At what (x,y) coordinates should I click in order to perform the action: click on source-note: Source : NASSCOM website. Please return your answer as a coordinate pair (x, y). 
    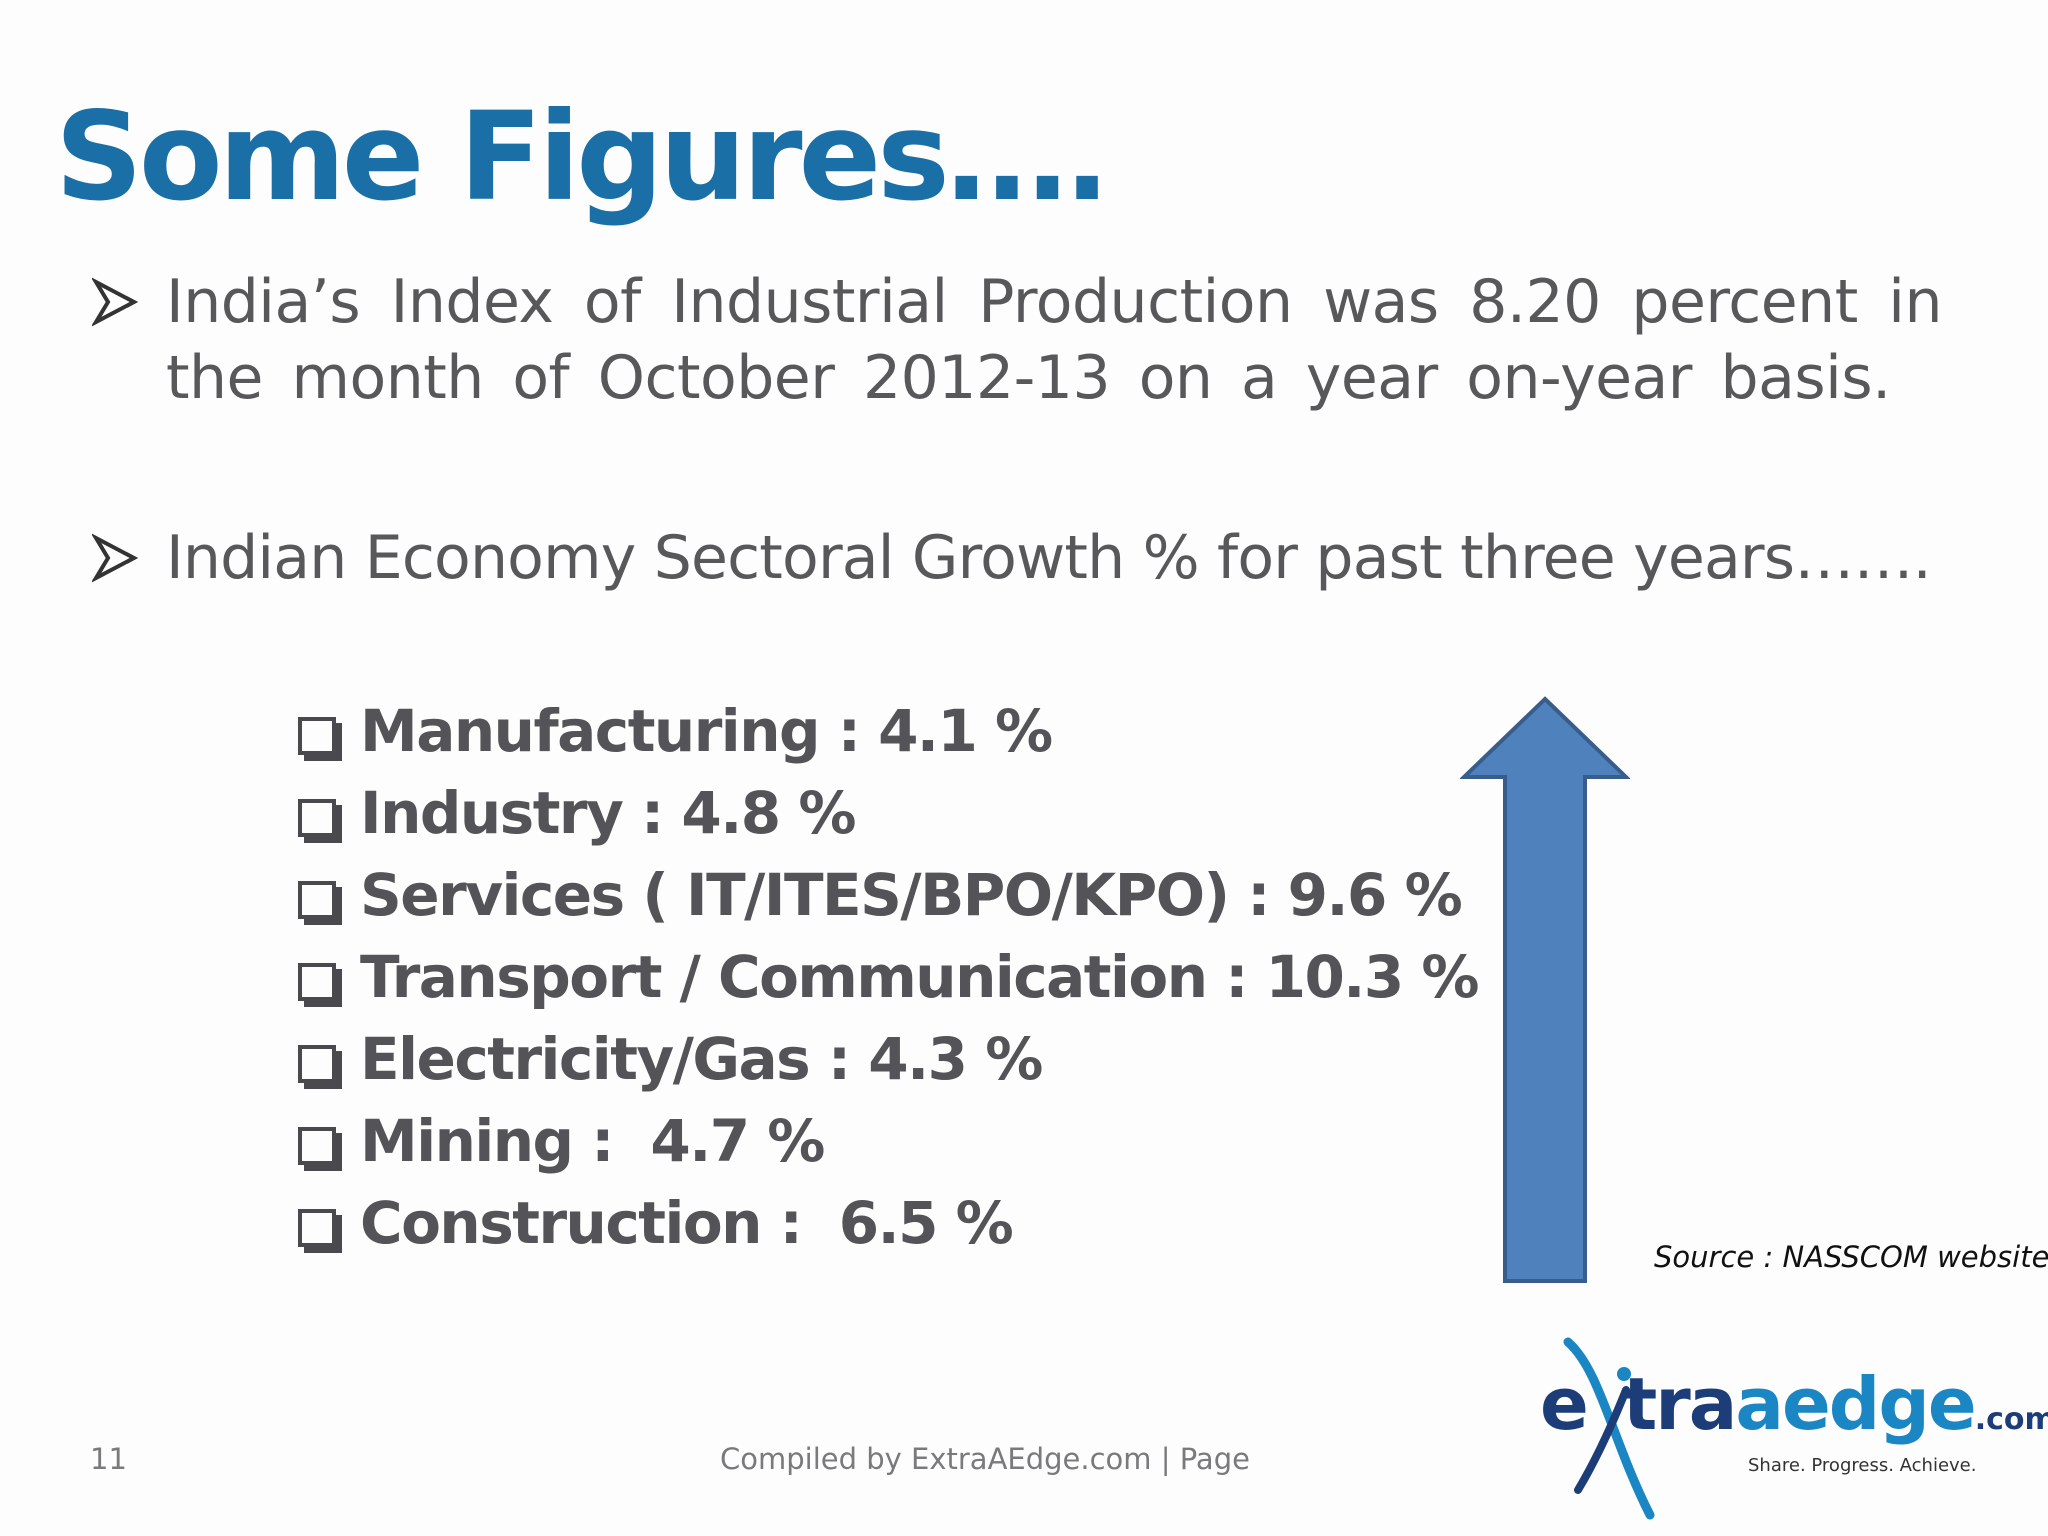
    Looking at the image, I should click on (1851, 1257).